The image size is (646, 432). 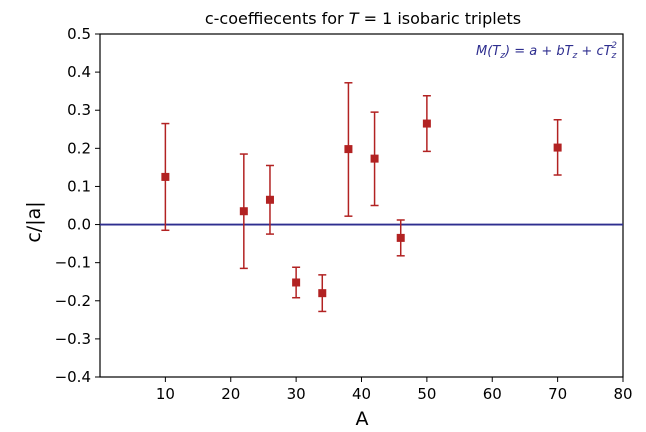 I want to click on x-tick-label: 20, so click(x=230, y=394).